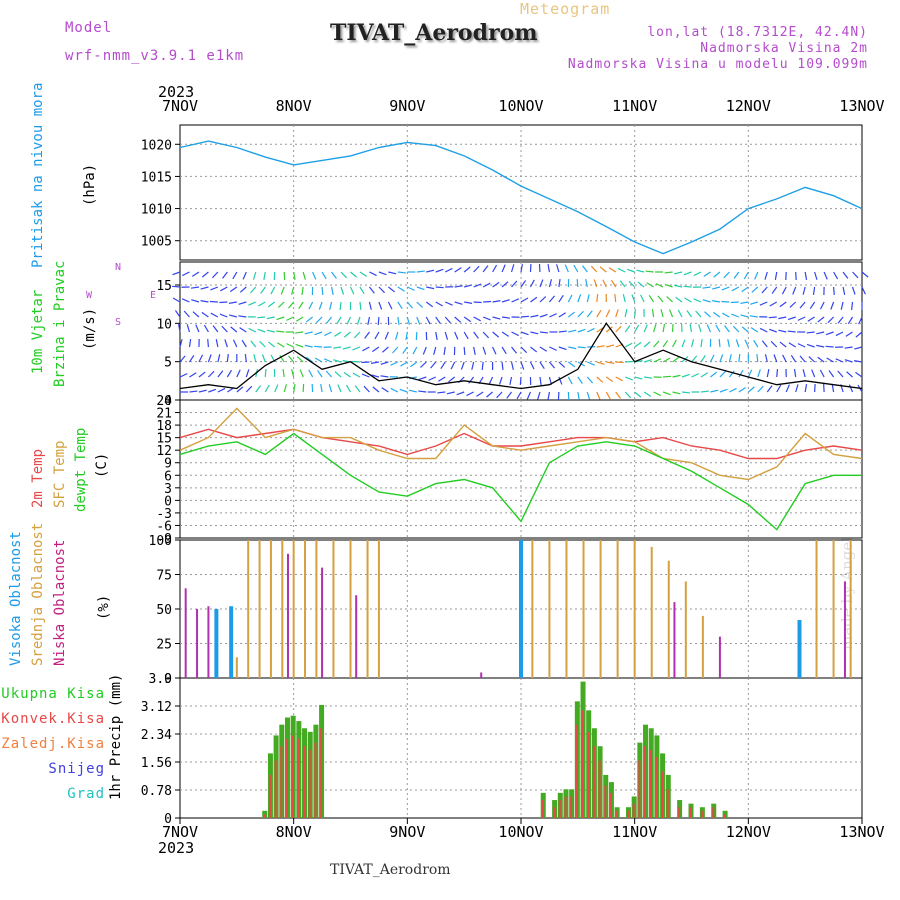 This screenshot has width=900, height=900. What do you see at coordinates (156, 791) in the screenshot?
I see `ytick-label-precip: 0.78` at bounding box center [156, 791].